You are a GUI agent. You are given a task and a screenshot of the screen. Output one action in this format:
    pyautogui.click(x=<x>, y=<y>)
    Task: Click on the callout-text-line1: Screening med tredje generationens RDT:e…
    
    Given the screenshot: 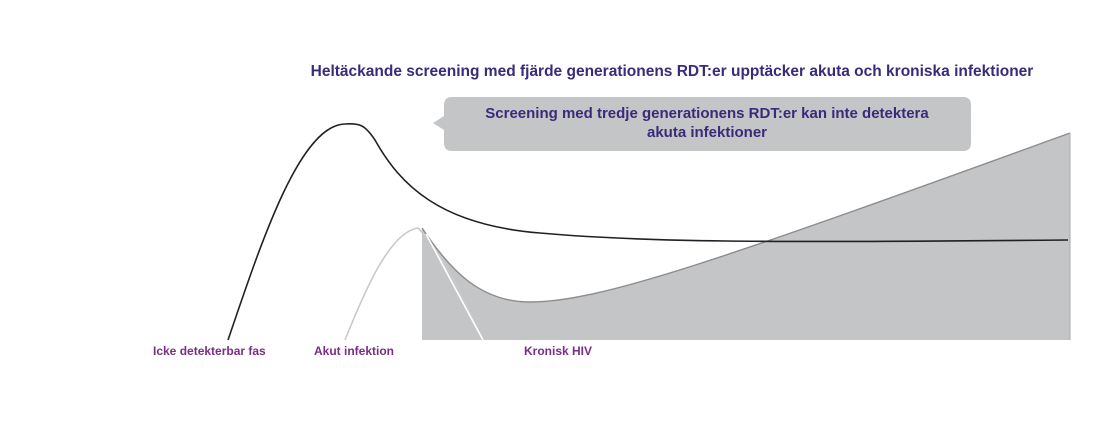 What is the action you would take?
    pyautogui.click(x=707, y=113)
    